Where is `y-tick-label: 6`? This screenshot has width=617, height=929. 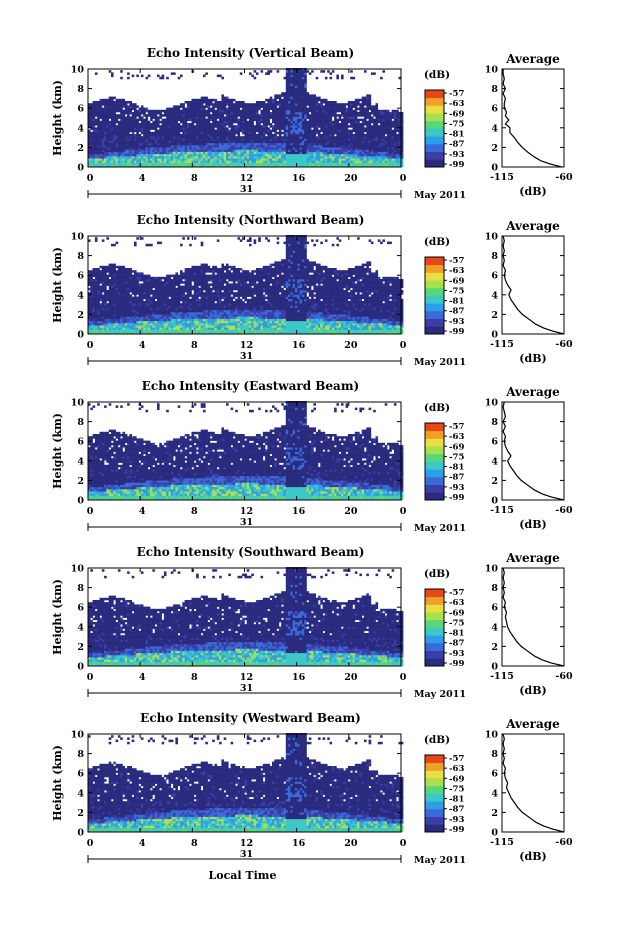
y-tick-label: 6 is located at coordinates (80, 109).